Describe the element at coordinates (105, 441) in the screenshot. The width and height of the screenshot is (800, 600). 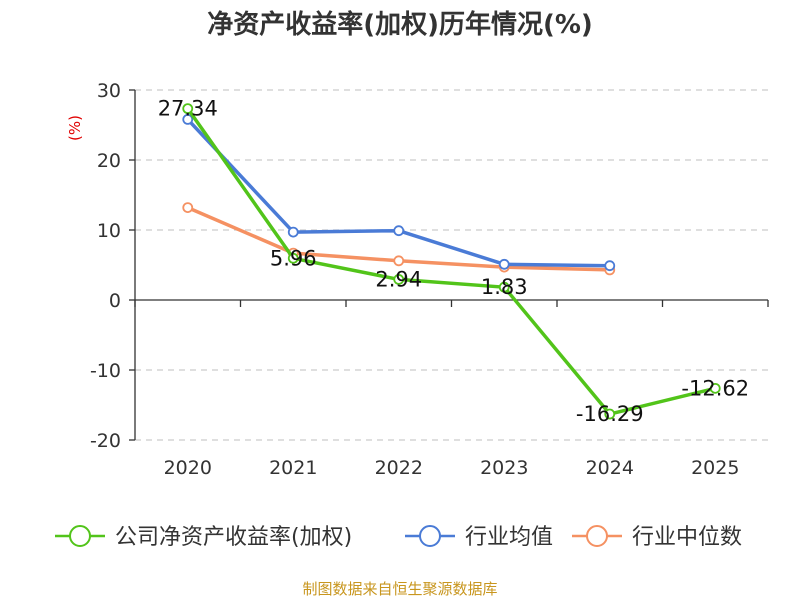
I see `y-tick-label: -20` at that location.